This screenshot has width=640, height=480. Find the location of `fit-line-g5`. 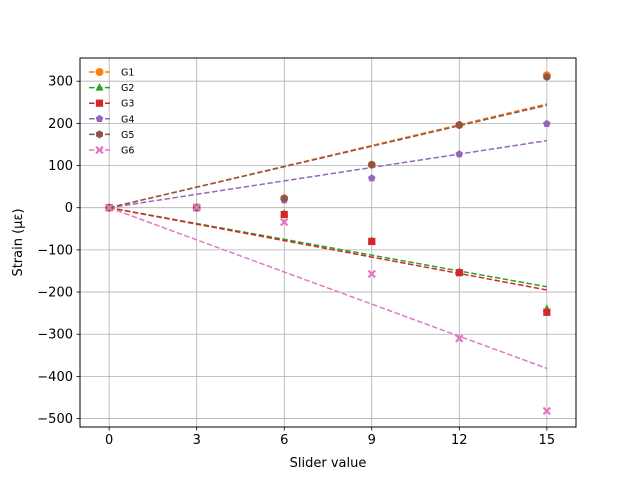

fit-line-g5 is located at coordinates (328, 156).